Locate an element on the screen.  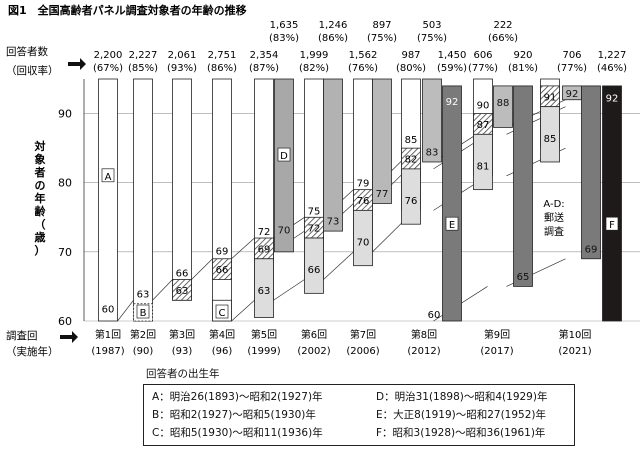
response-count: 706 is located at coordinates (571, 55).